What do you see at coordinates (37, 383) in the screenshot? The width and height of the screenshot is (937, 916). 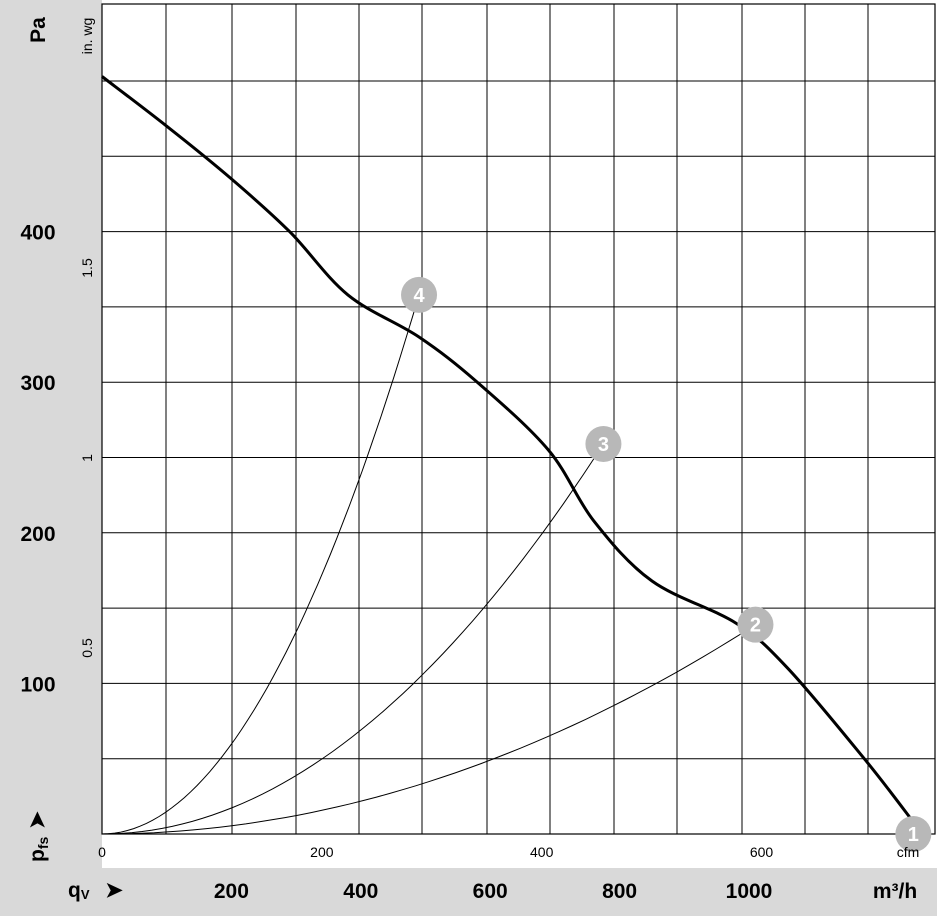 I see `y-tick-label: 300` at bounding box center [37, 383].